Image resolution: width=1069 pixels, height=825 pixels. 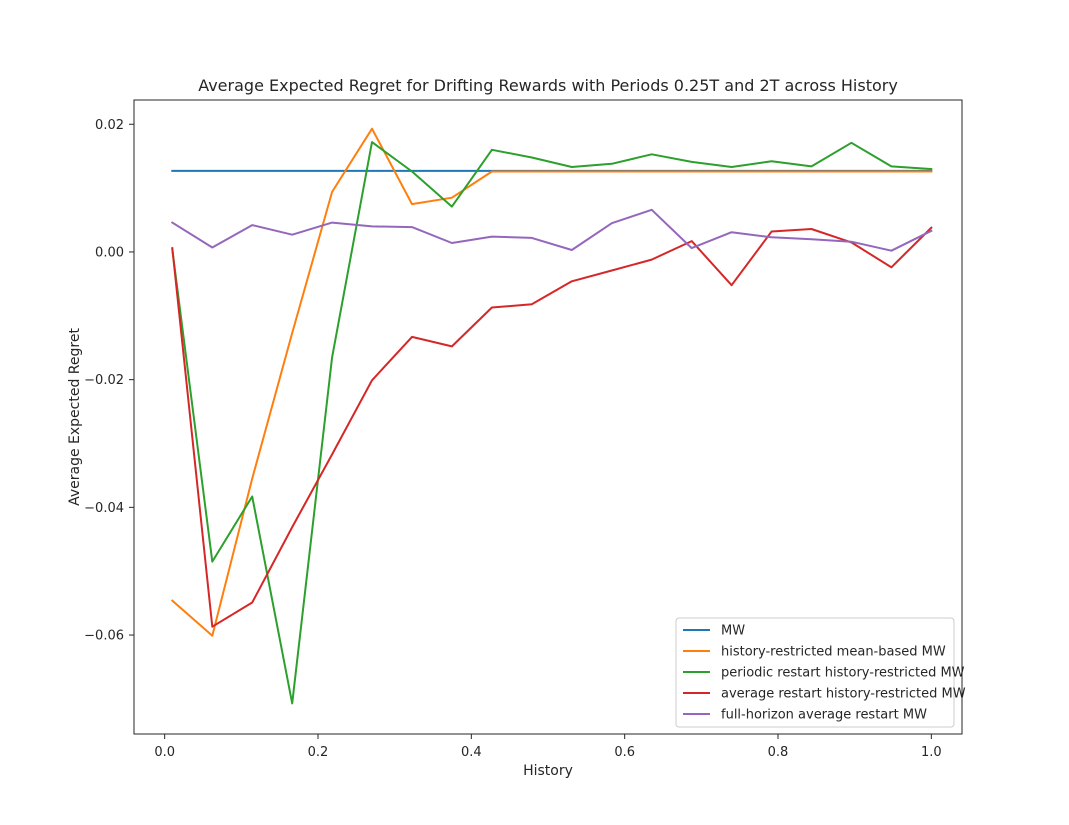 I want to click on x-tick-label: 0.0, so click(x=164, y=752).